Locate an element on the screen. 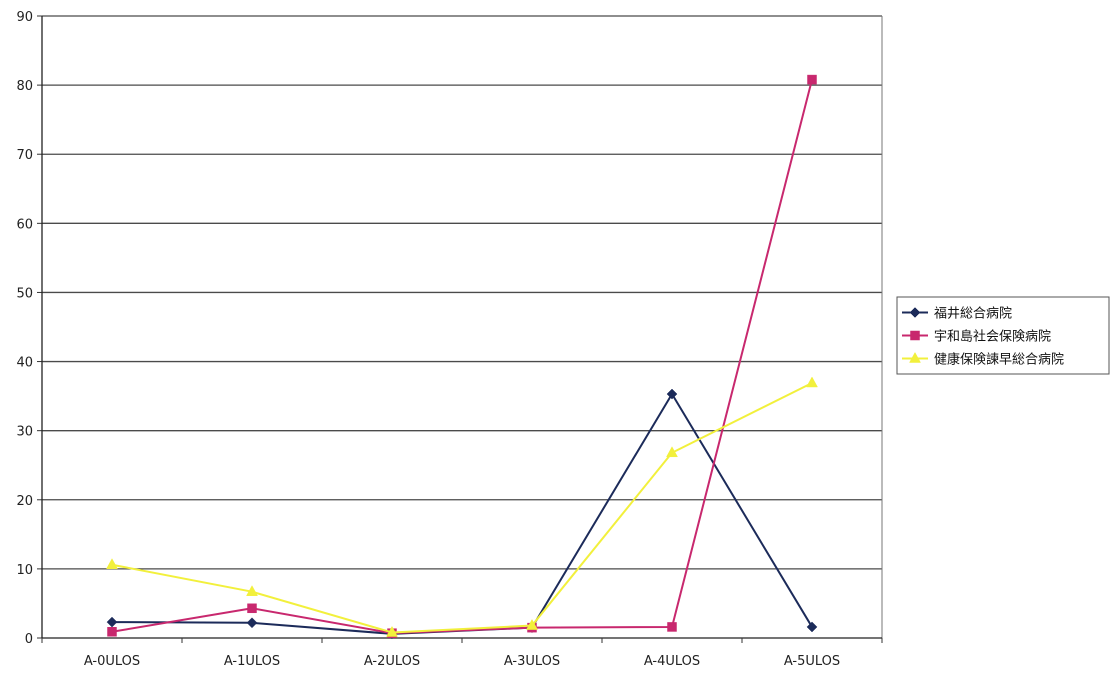 The image size is (1115, 678). y-tick-label: 80 is located at coordinates (24, 86).